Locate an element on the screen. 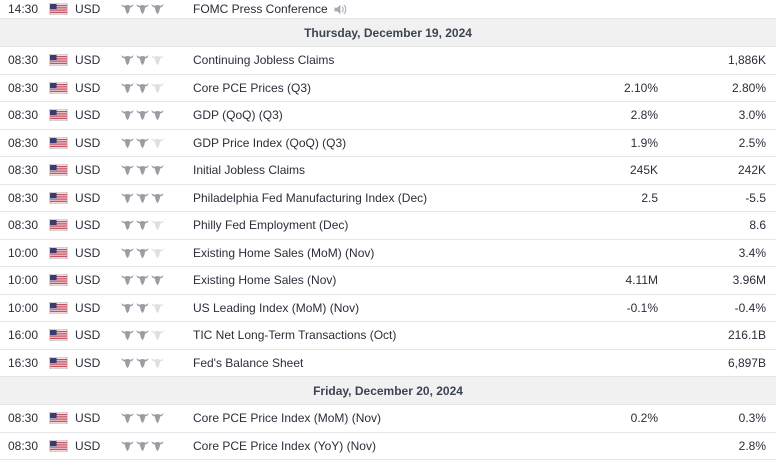 The width and height of the screenshot is (776, 468). event-cell: TIC Net Long-Term Transactions (Oct) is located at coordinates (378, 335).